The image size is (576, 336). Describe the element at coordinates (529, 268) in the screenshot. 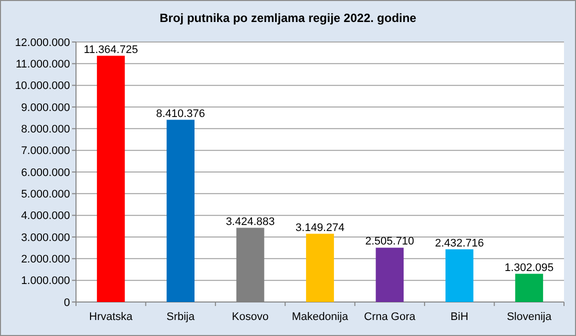

I see `data-label: 1.302.095` at that location.